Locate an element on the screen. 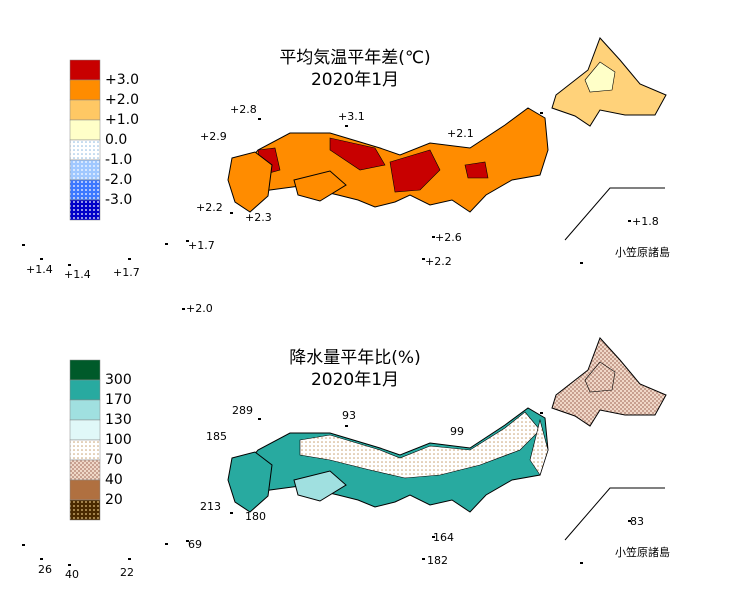 Image resolution: width=749 pixels, height=595 pixels. station-label: 22 is located at coordinates (127, 572).